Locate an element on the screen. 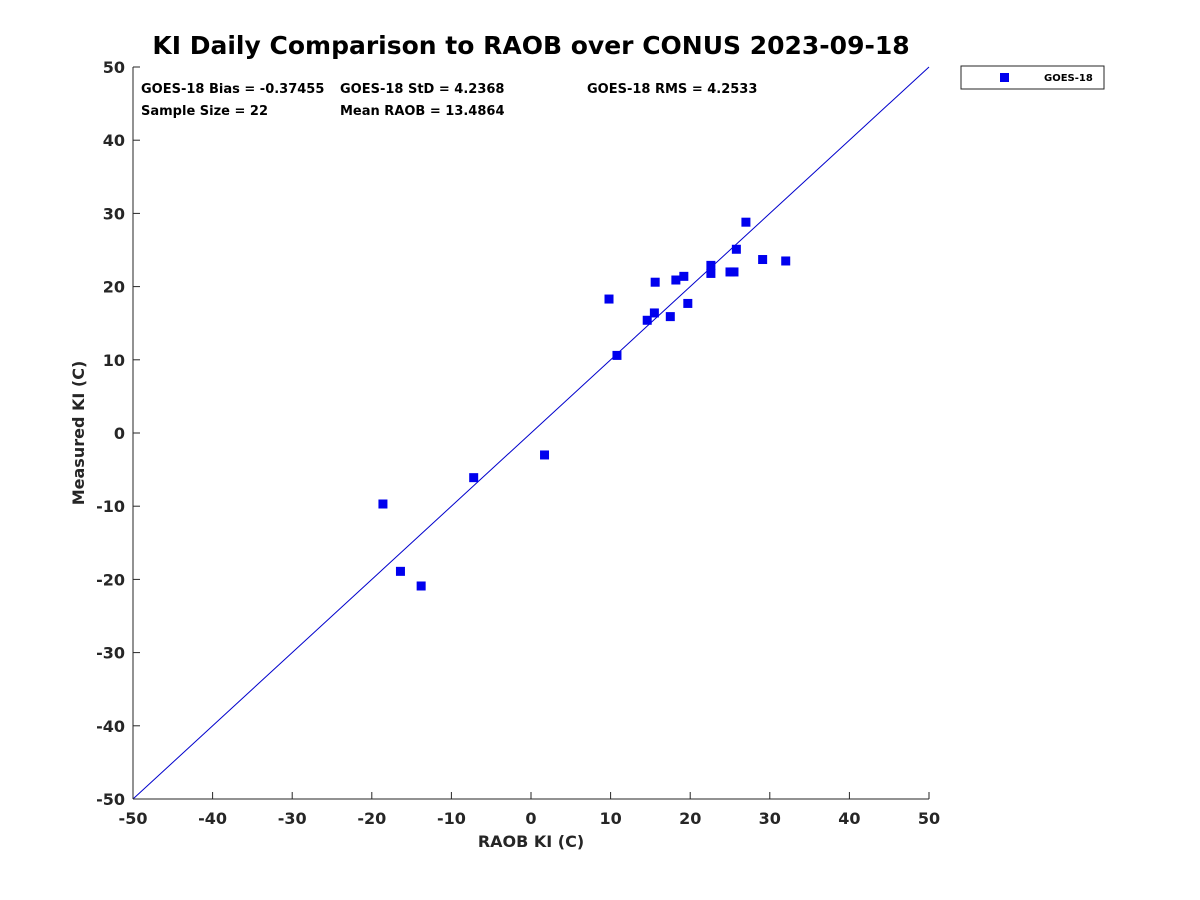 This screenshot has width=1200, height=900. y-tick-label: -20 is located at coordinates (110, 579).